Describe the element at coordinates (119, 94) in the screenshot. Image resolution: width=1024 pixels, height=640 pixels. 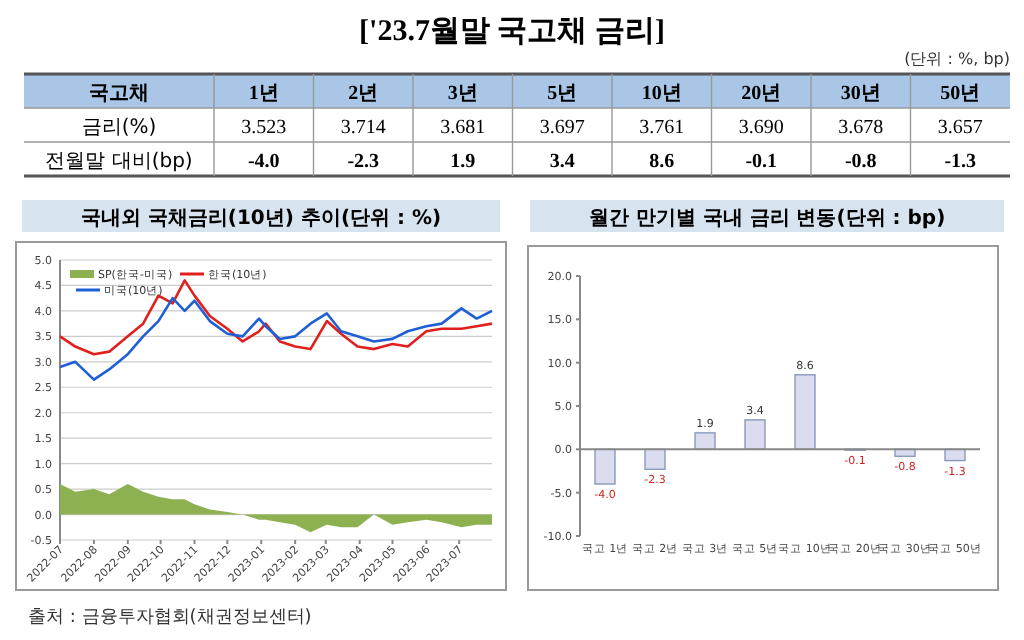
I see `text: 국고채` at that location.